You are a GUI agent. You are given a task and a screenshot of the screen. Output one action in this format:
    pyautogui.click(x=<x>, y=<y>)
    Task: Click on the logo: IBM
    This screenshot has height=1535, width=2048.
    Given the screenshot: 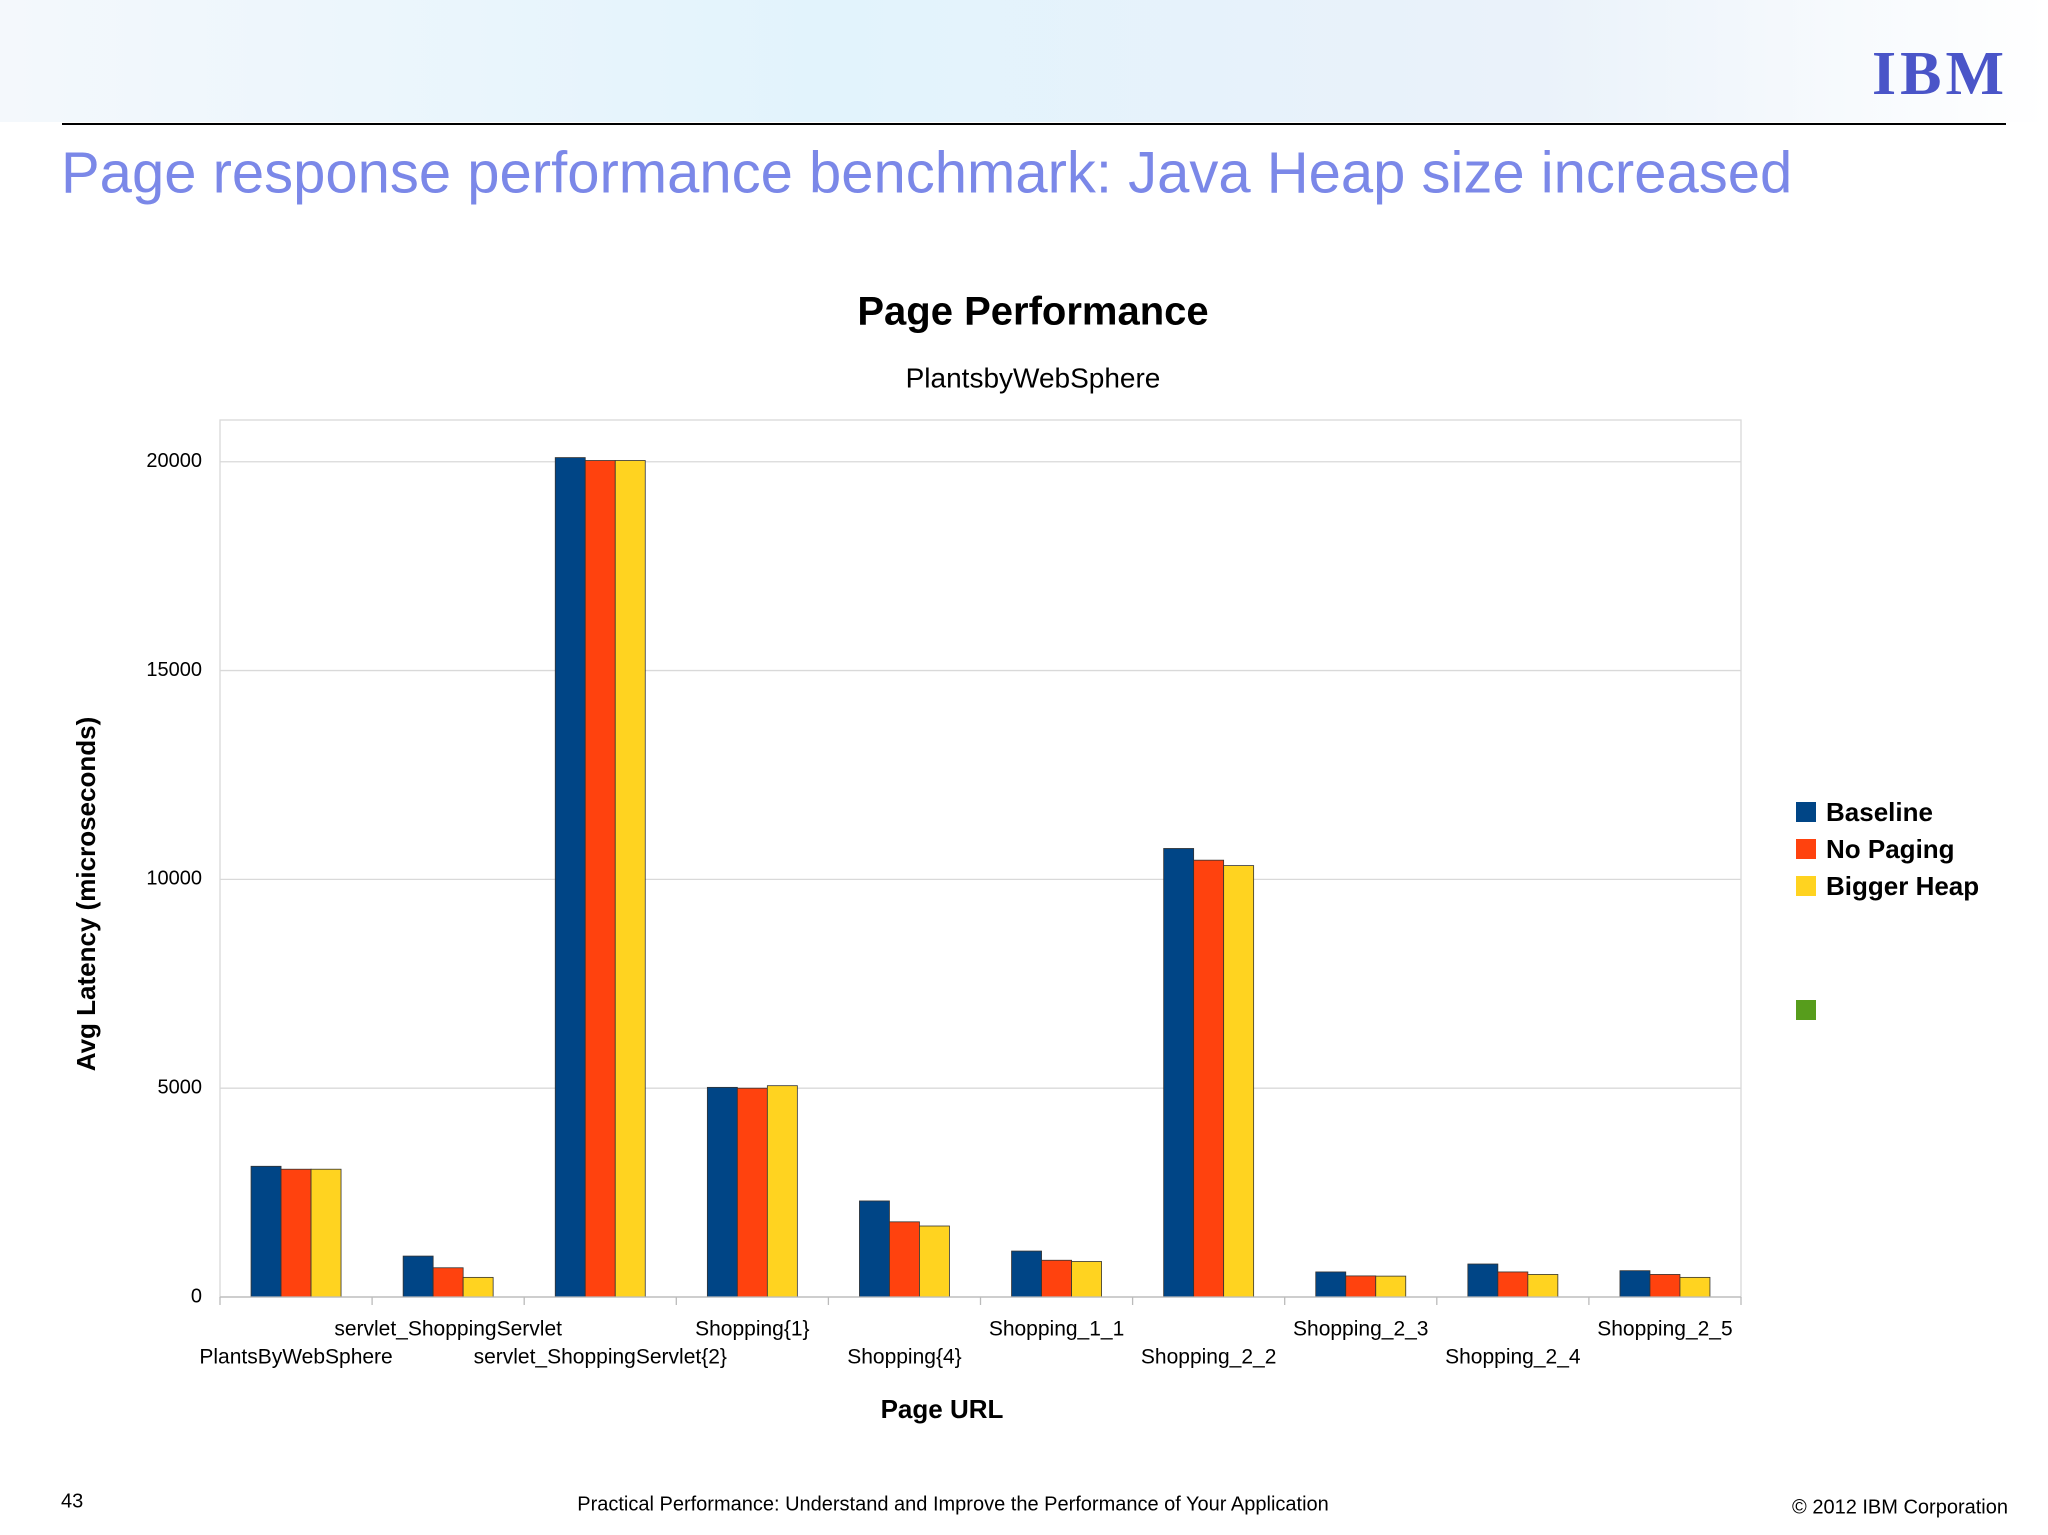 What is the action you would take?
    pyautogui.click(x=1940, y=74)
    